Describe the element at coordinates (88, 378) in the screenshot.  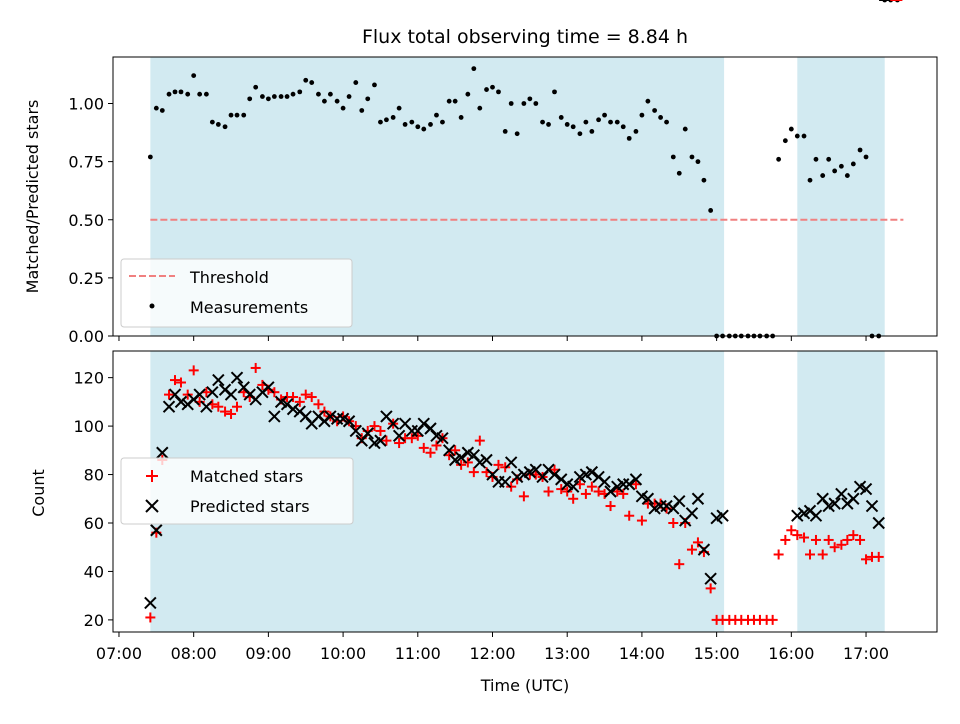
I see `y-tick-label: 120` at that location.